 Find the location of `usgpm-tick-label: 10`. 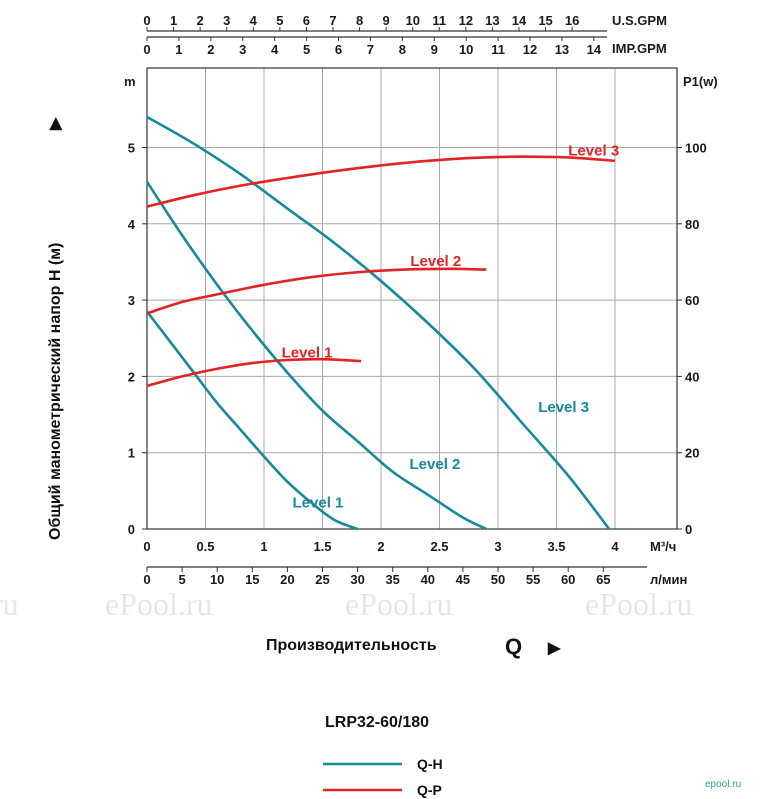

usgpm-tick-label: 10 is located at coordinates (412, 20).